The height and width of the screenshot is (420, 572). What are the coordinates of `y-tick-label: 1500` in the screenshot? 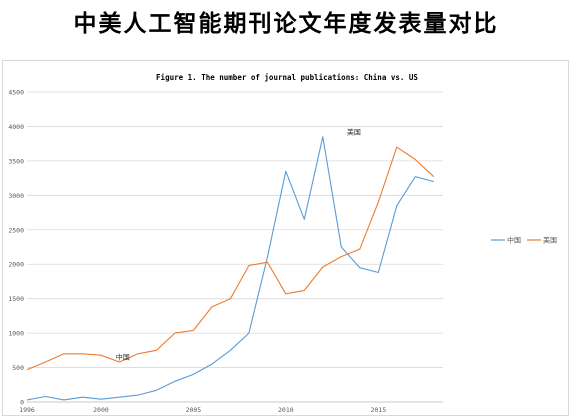 It's located at (16, 299).